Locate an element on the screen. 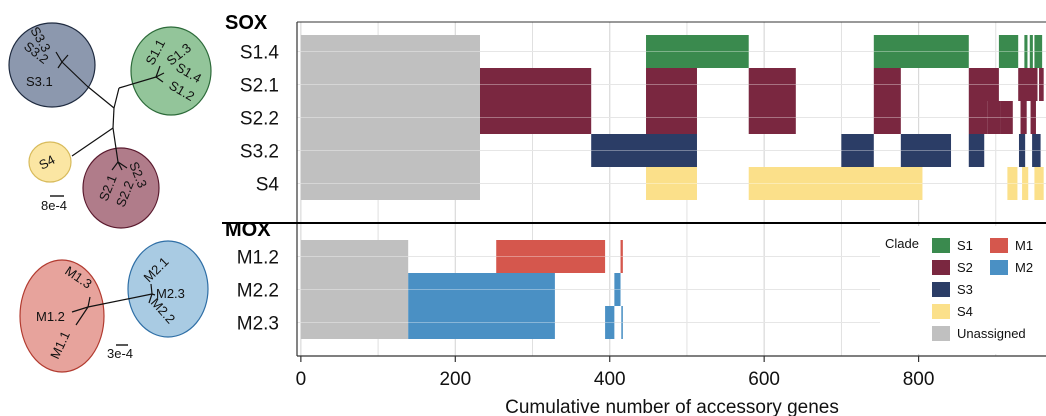 The image size is (1046, 416). row-label: S1.4 is located at coordinates (260, 53).